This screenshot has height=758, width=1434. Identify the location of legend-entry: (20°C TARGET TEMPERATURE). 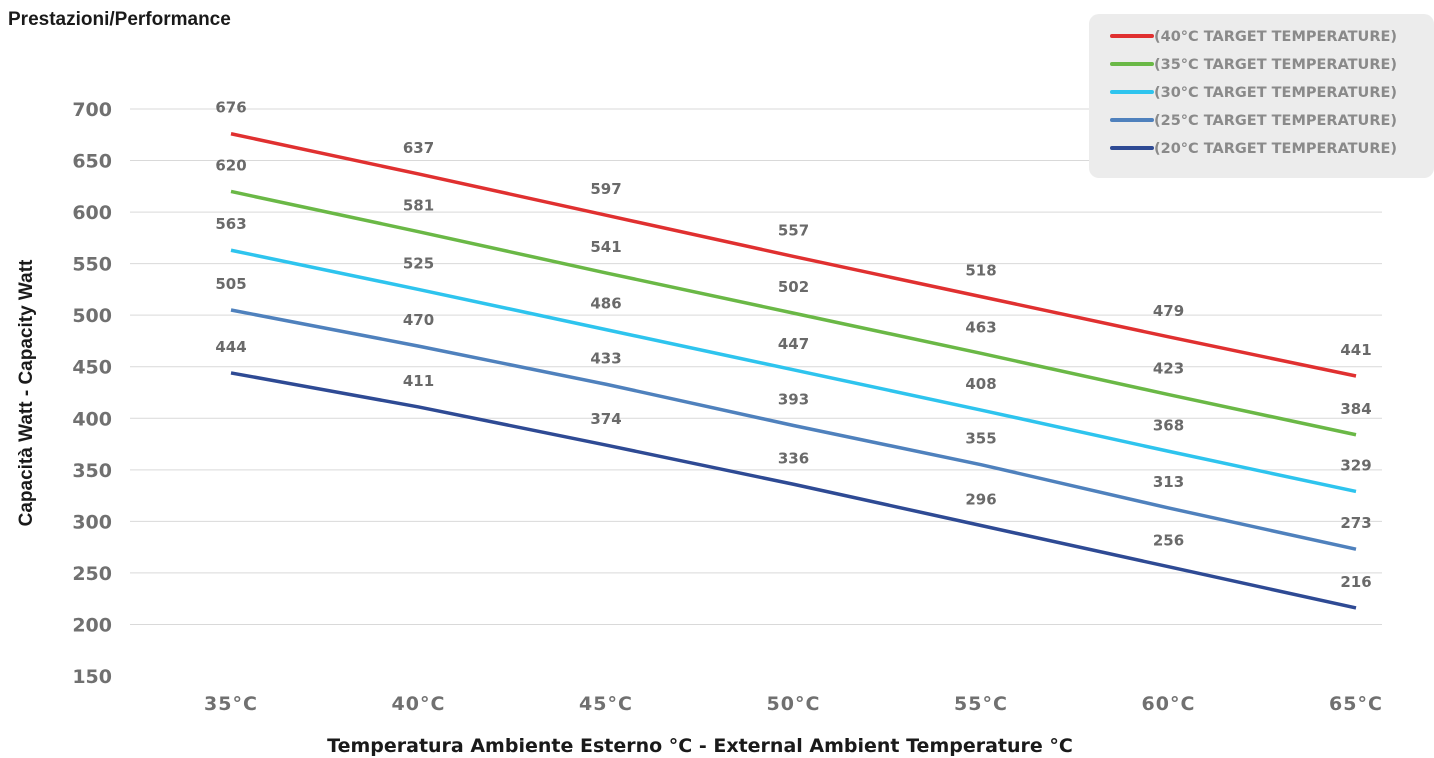
(1275, 149).